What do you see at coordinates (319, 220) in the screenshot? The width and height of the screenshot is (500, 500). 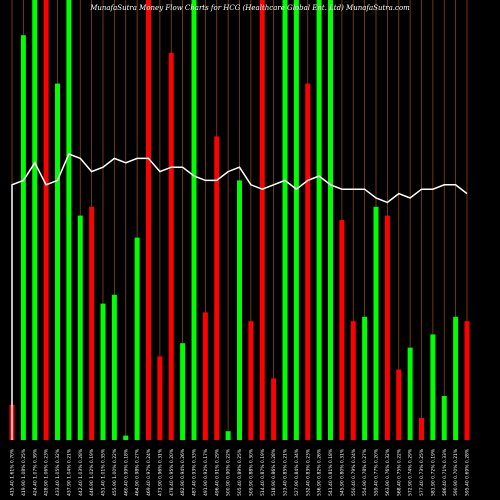 I see `bar-mon-17-feb-2025` at bounding box center [319, 220].